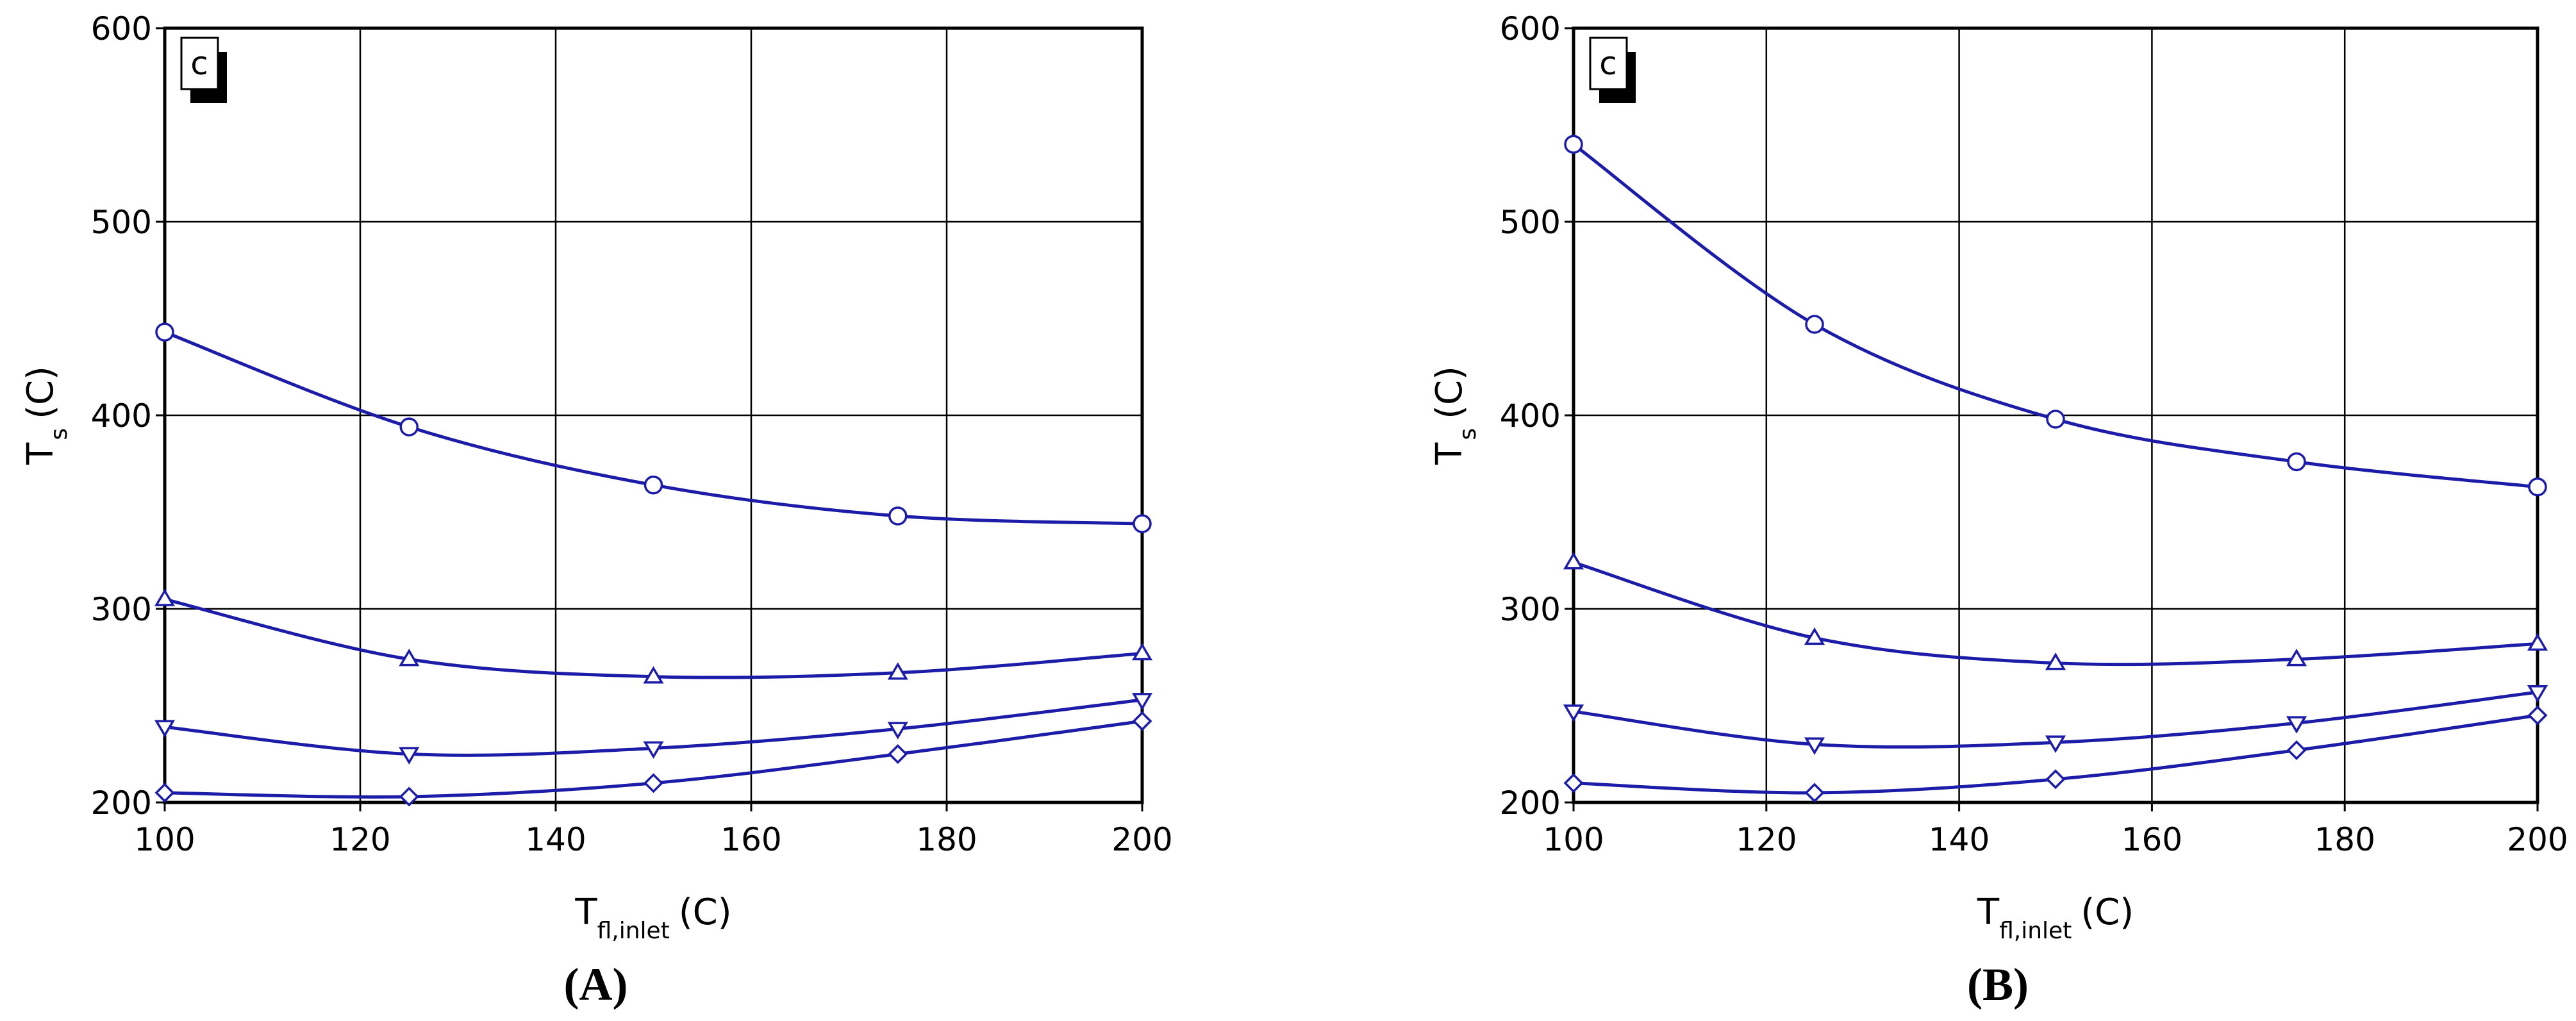 Image resolution: width=2576 pixels, height=1021 pixels. I want to click on panel-label: (B), so click(1998, 985).